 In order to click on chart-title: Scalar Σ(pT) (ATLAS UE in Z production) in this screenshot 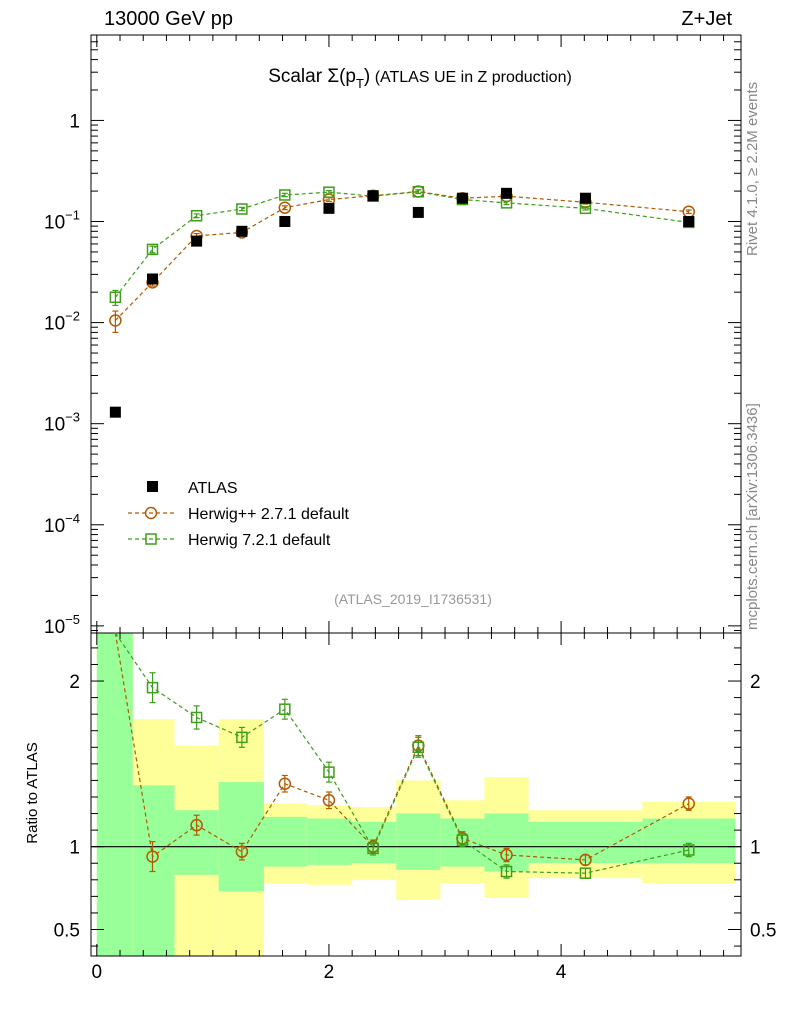, I will do `click(420, 78)`.